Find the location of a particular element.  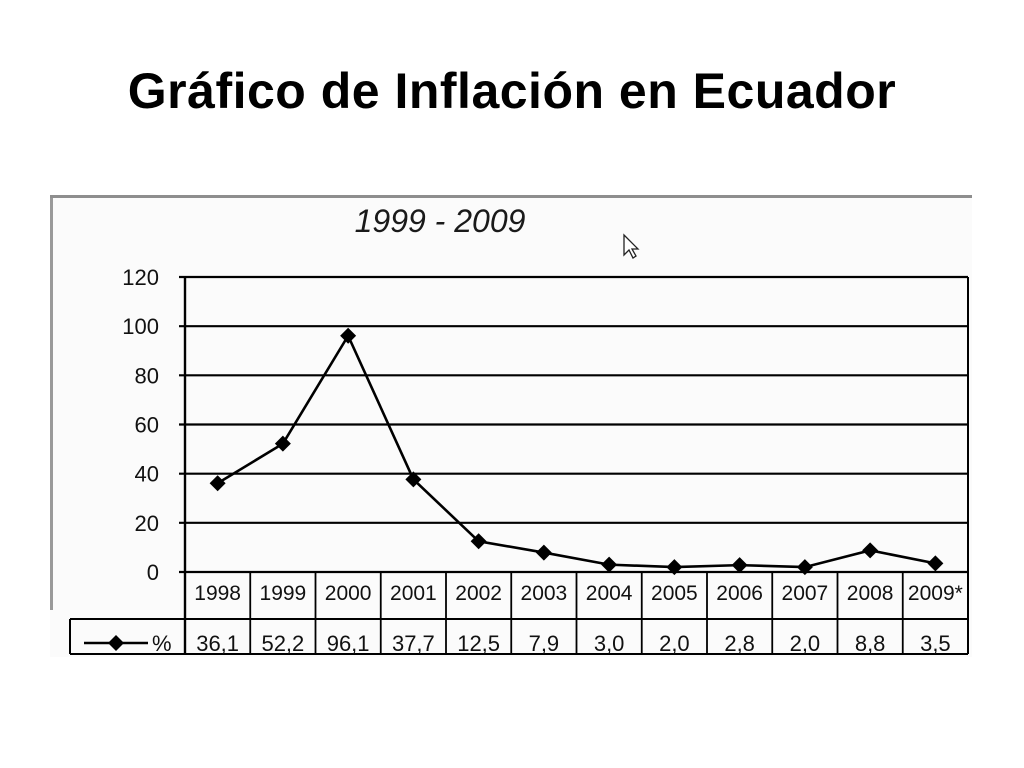

data-table-value: 96,1 is located at coordinates (348, 643).